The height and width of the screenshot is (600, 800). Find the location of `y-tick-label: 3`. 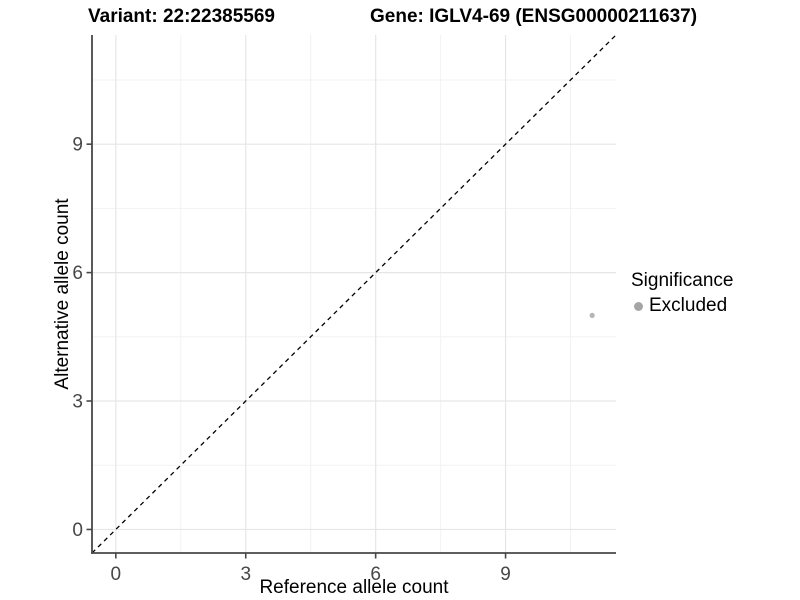

y-tick-label: 3 is located at coordinates (77, 402).